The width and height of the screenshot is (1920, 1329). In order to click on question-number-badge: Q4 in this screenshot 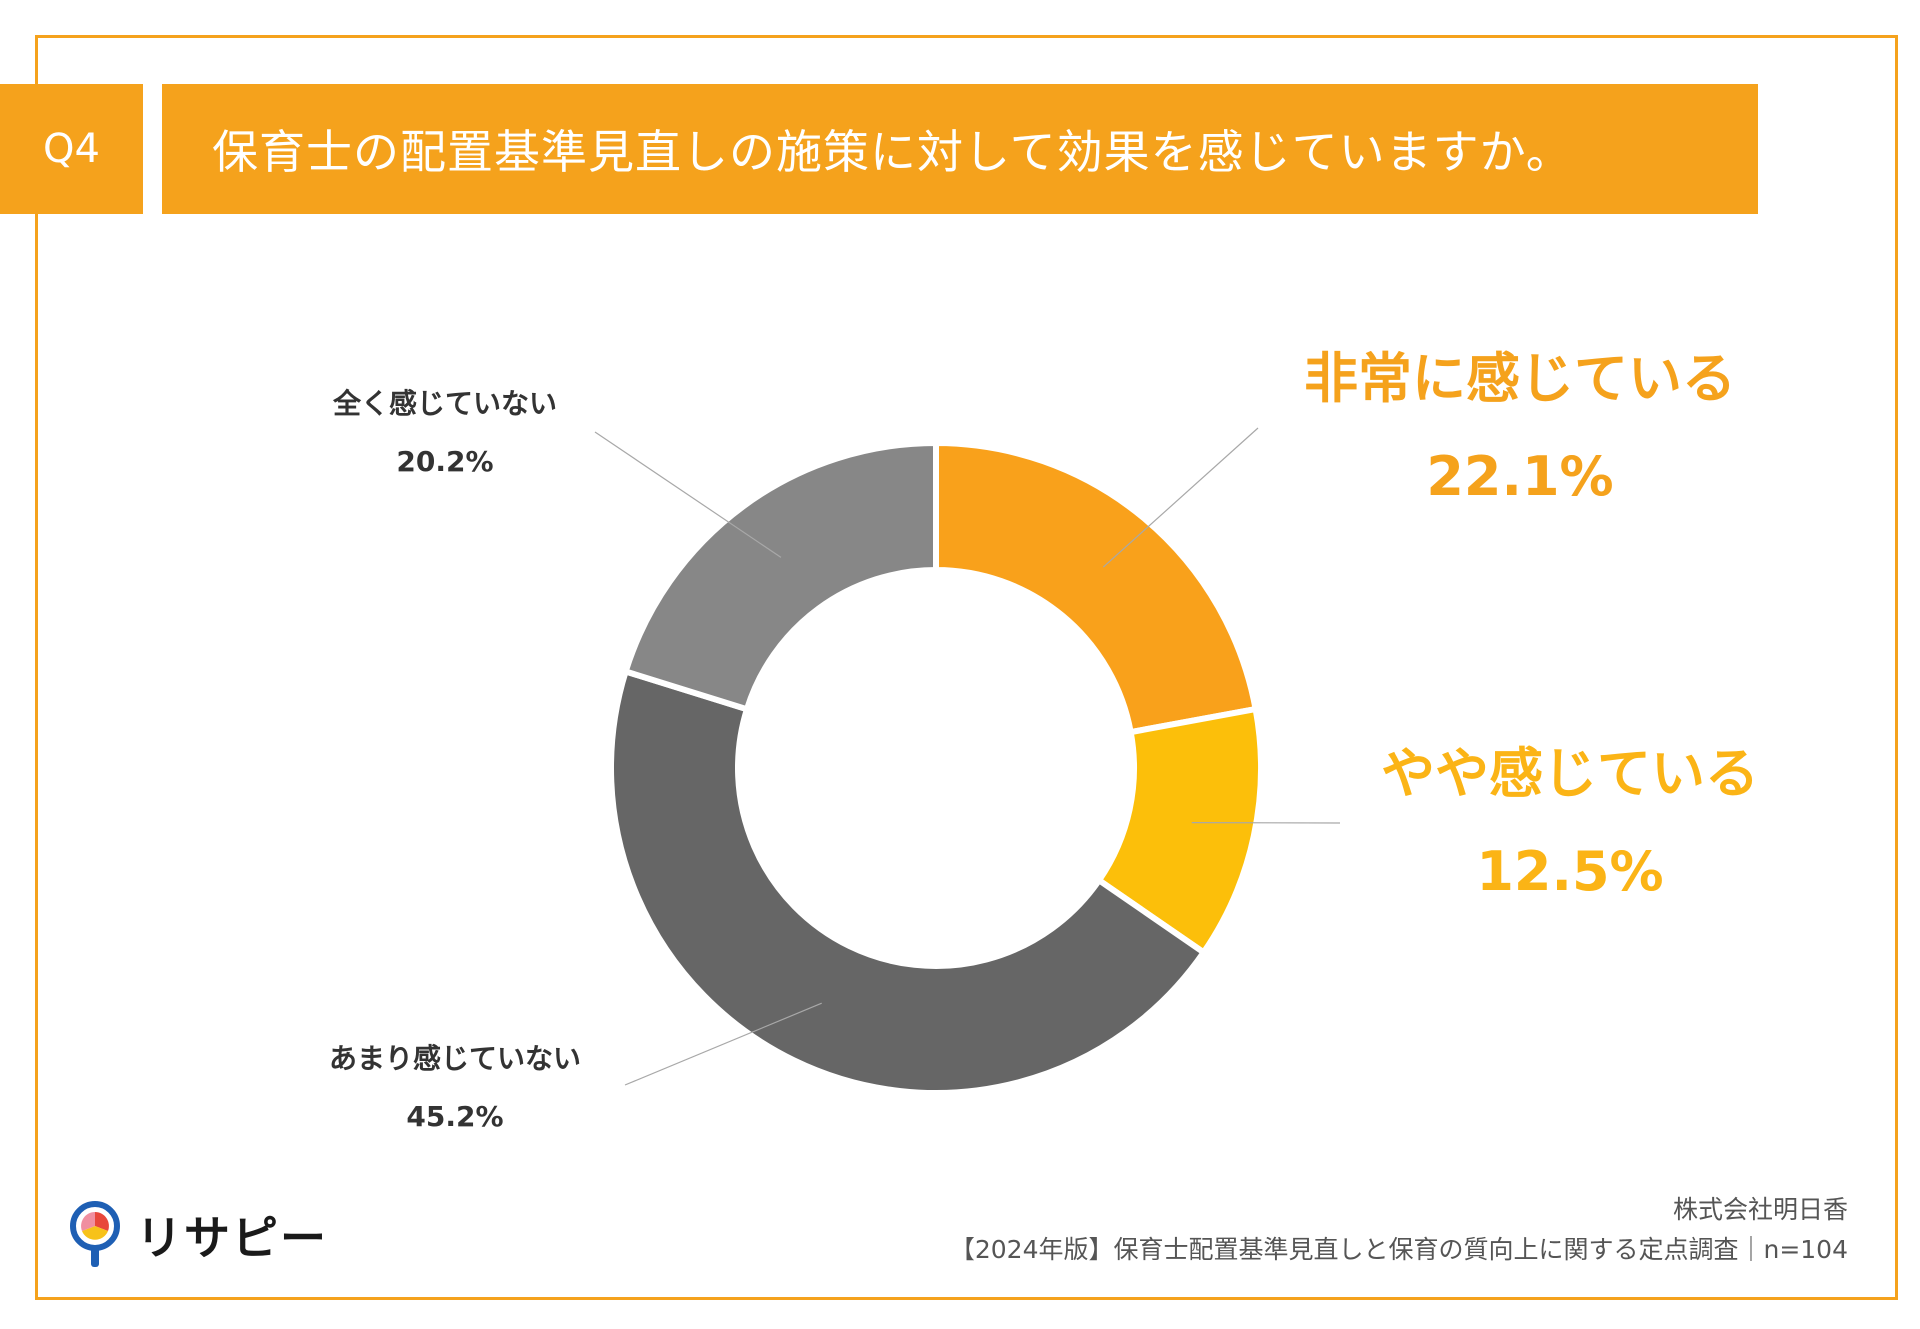, I will do `click(71, 149)`.